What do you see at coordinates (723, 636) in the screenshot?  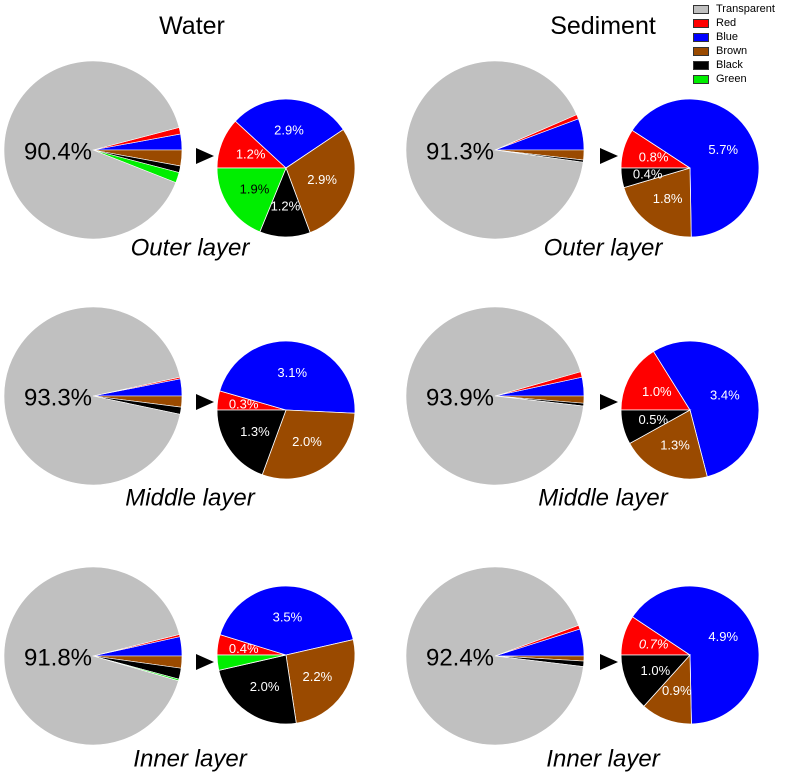 I see `small-pie-label-blue: 4.9%` at bounding box center [723, 636].